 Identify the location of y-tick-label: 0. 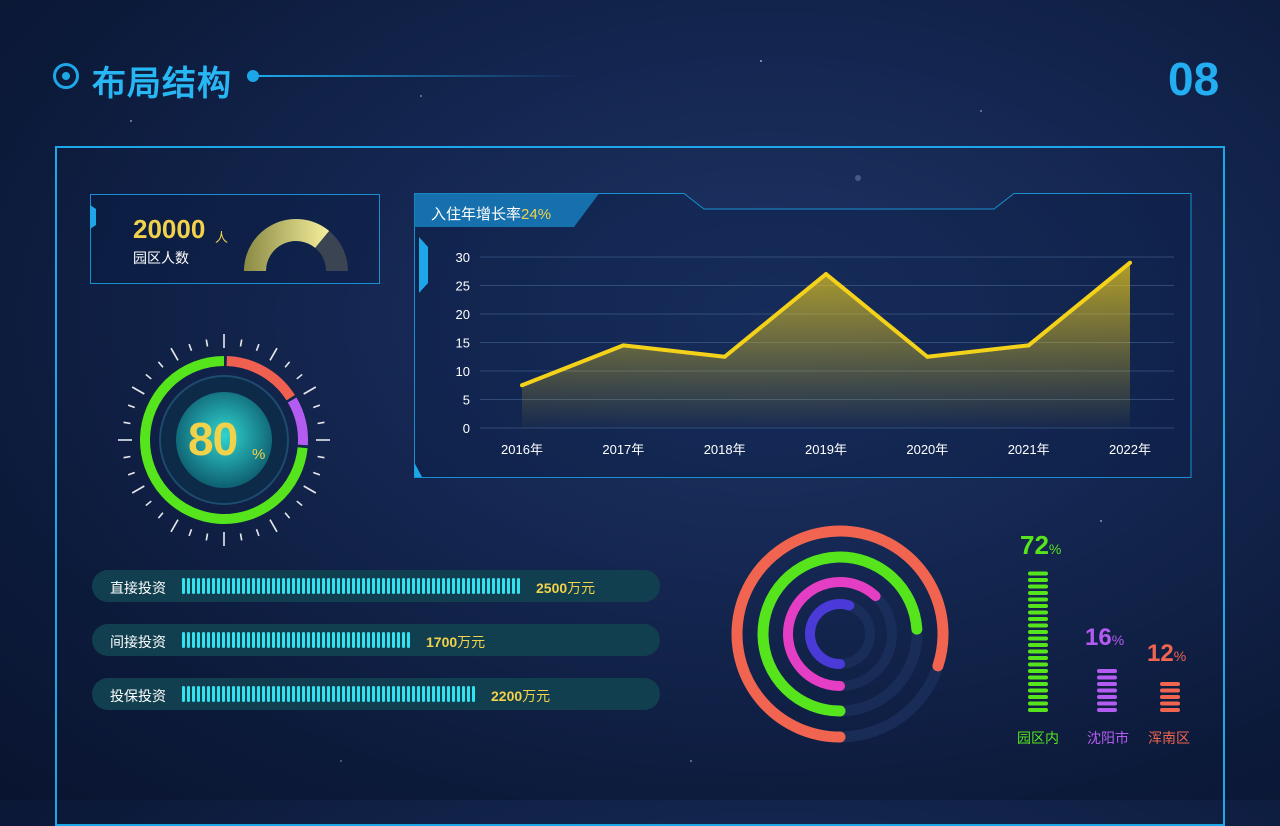
(466, 428).